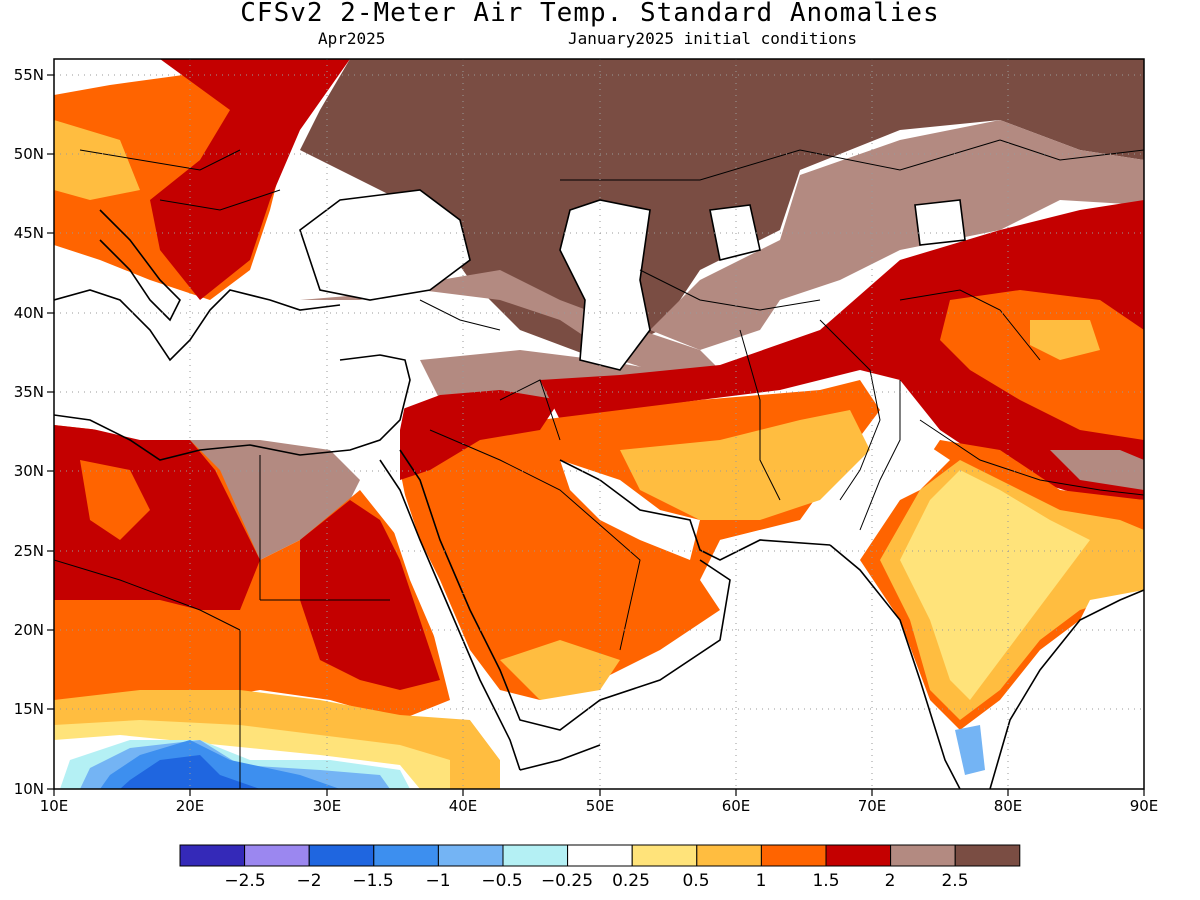 Image resolution: width=1200 pixels, height=900 pixels. What do you see at coordinates (1072, 689) in the screenshot?
I see `bay-of-bengal` at bounding box center [1072, 689].